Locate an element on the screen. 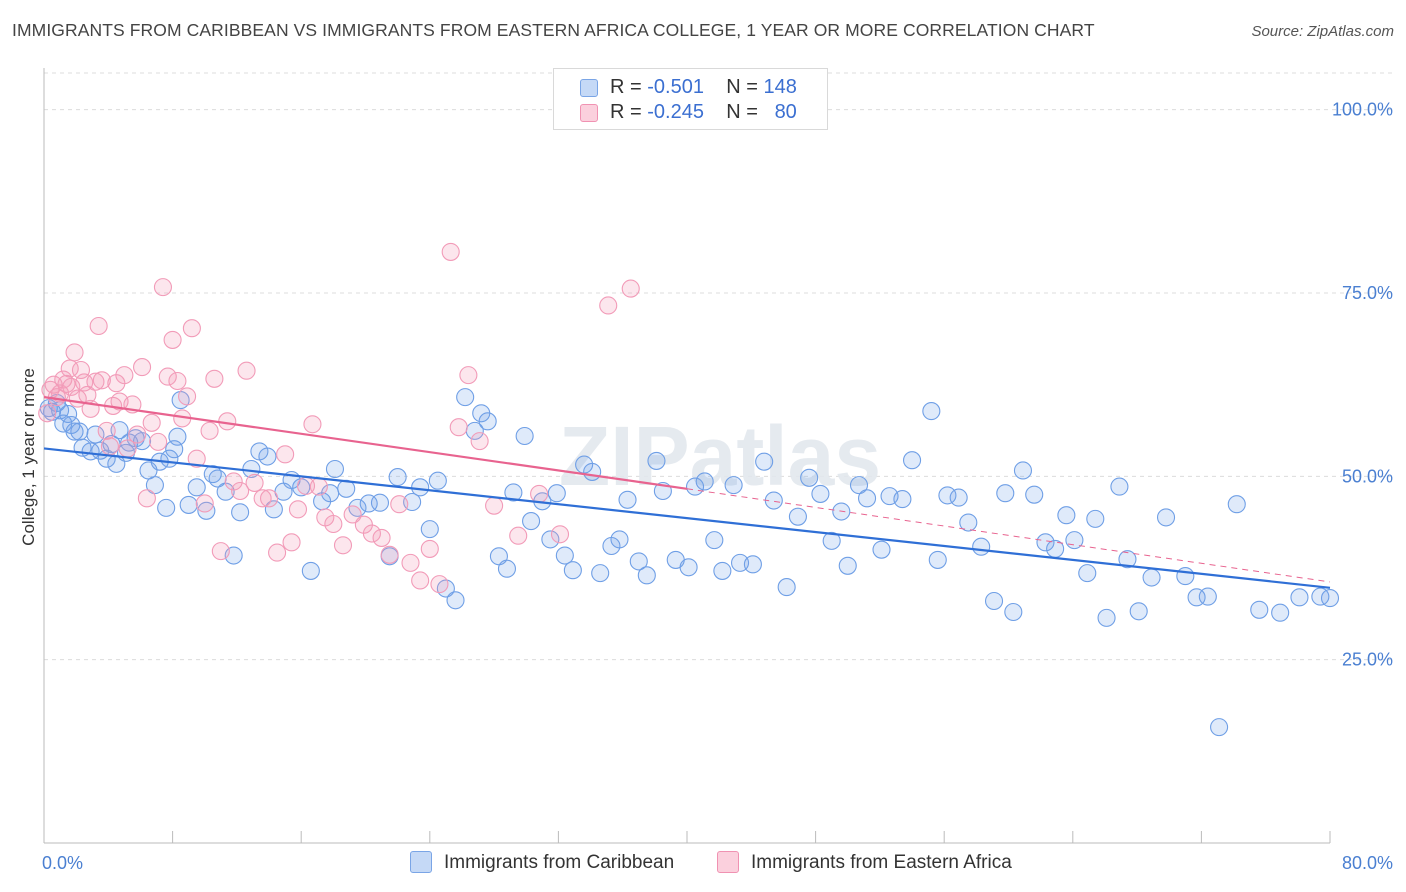 The width and height of the screenshot is (1406, 892). caribbean-trend-line is located at coordinates (687, 518).